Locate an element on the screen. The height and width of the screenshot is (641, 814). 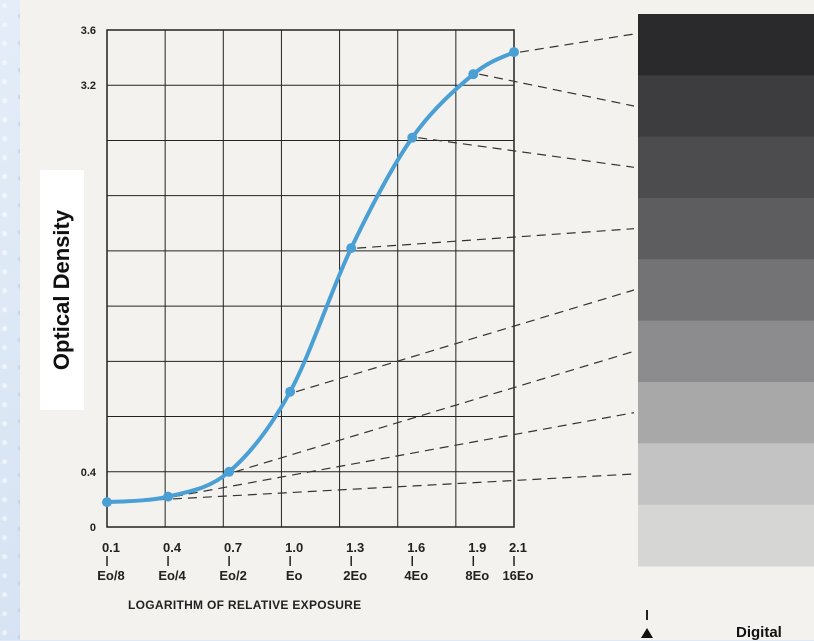
x-tick-label: 2.1 is located at coordinates (518, 547).